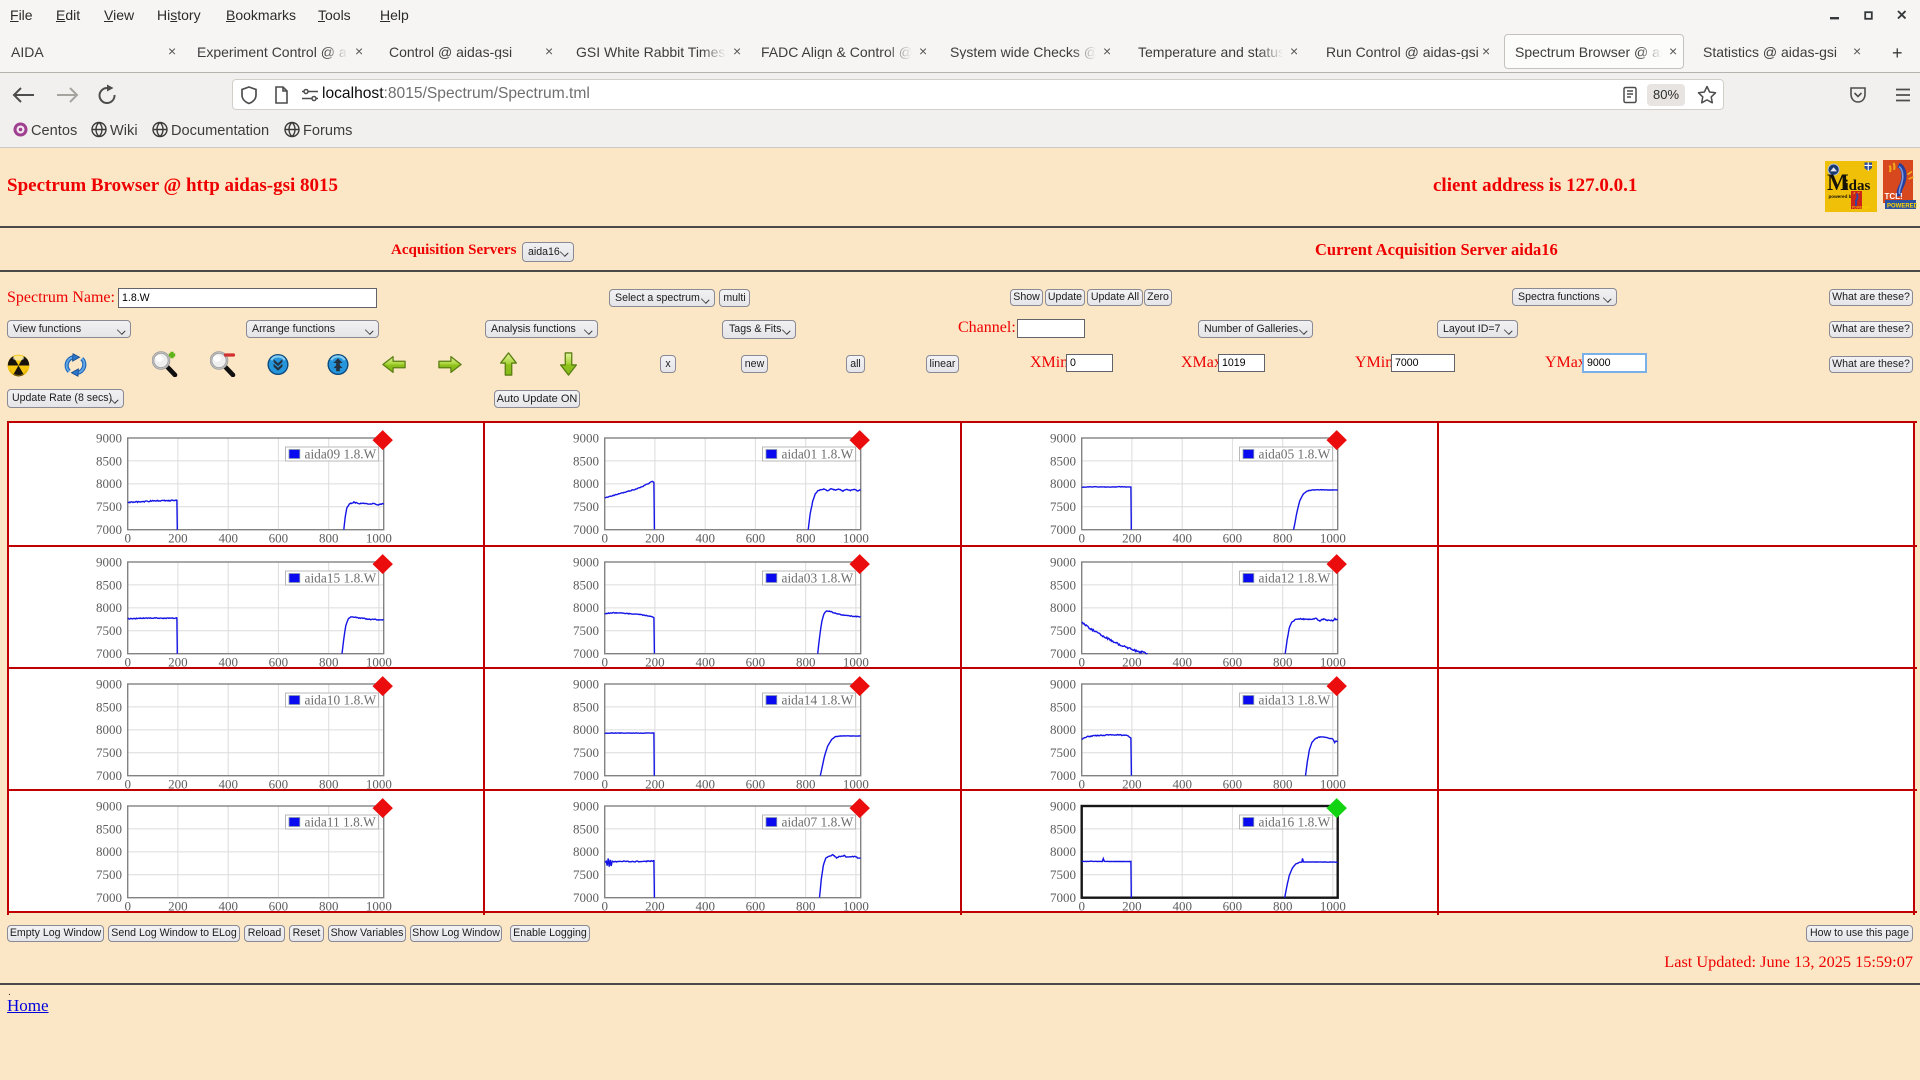 This screenshot has width=1920, height=1080. What do you see at coordinates (341, 699) in the screenshot?
I see `svg-text: aida10 1.8.W` at bounding box center [341, 699].